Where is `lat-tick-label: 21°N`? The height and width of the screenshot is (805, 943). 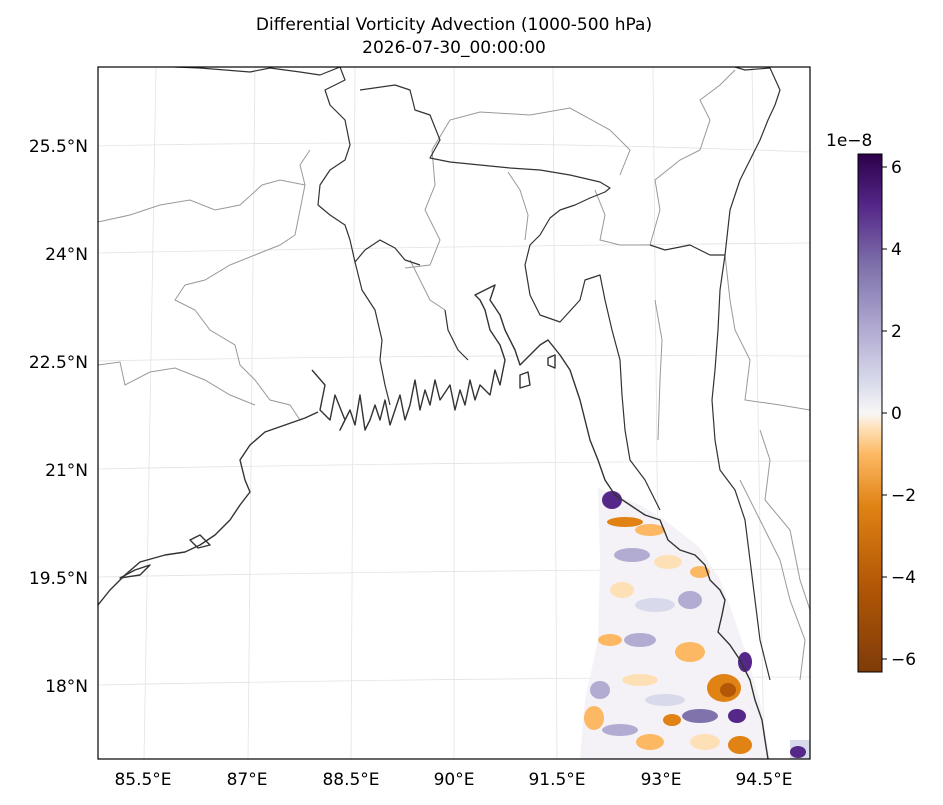 lat-tick-label: 21°N is located at coordinates (66, 471).